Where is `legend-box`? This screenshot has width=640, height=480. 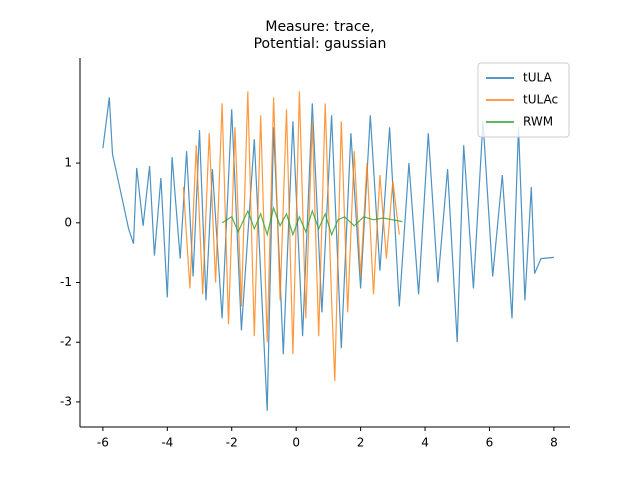 legend-box is located at coordinates (523, 100).